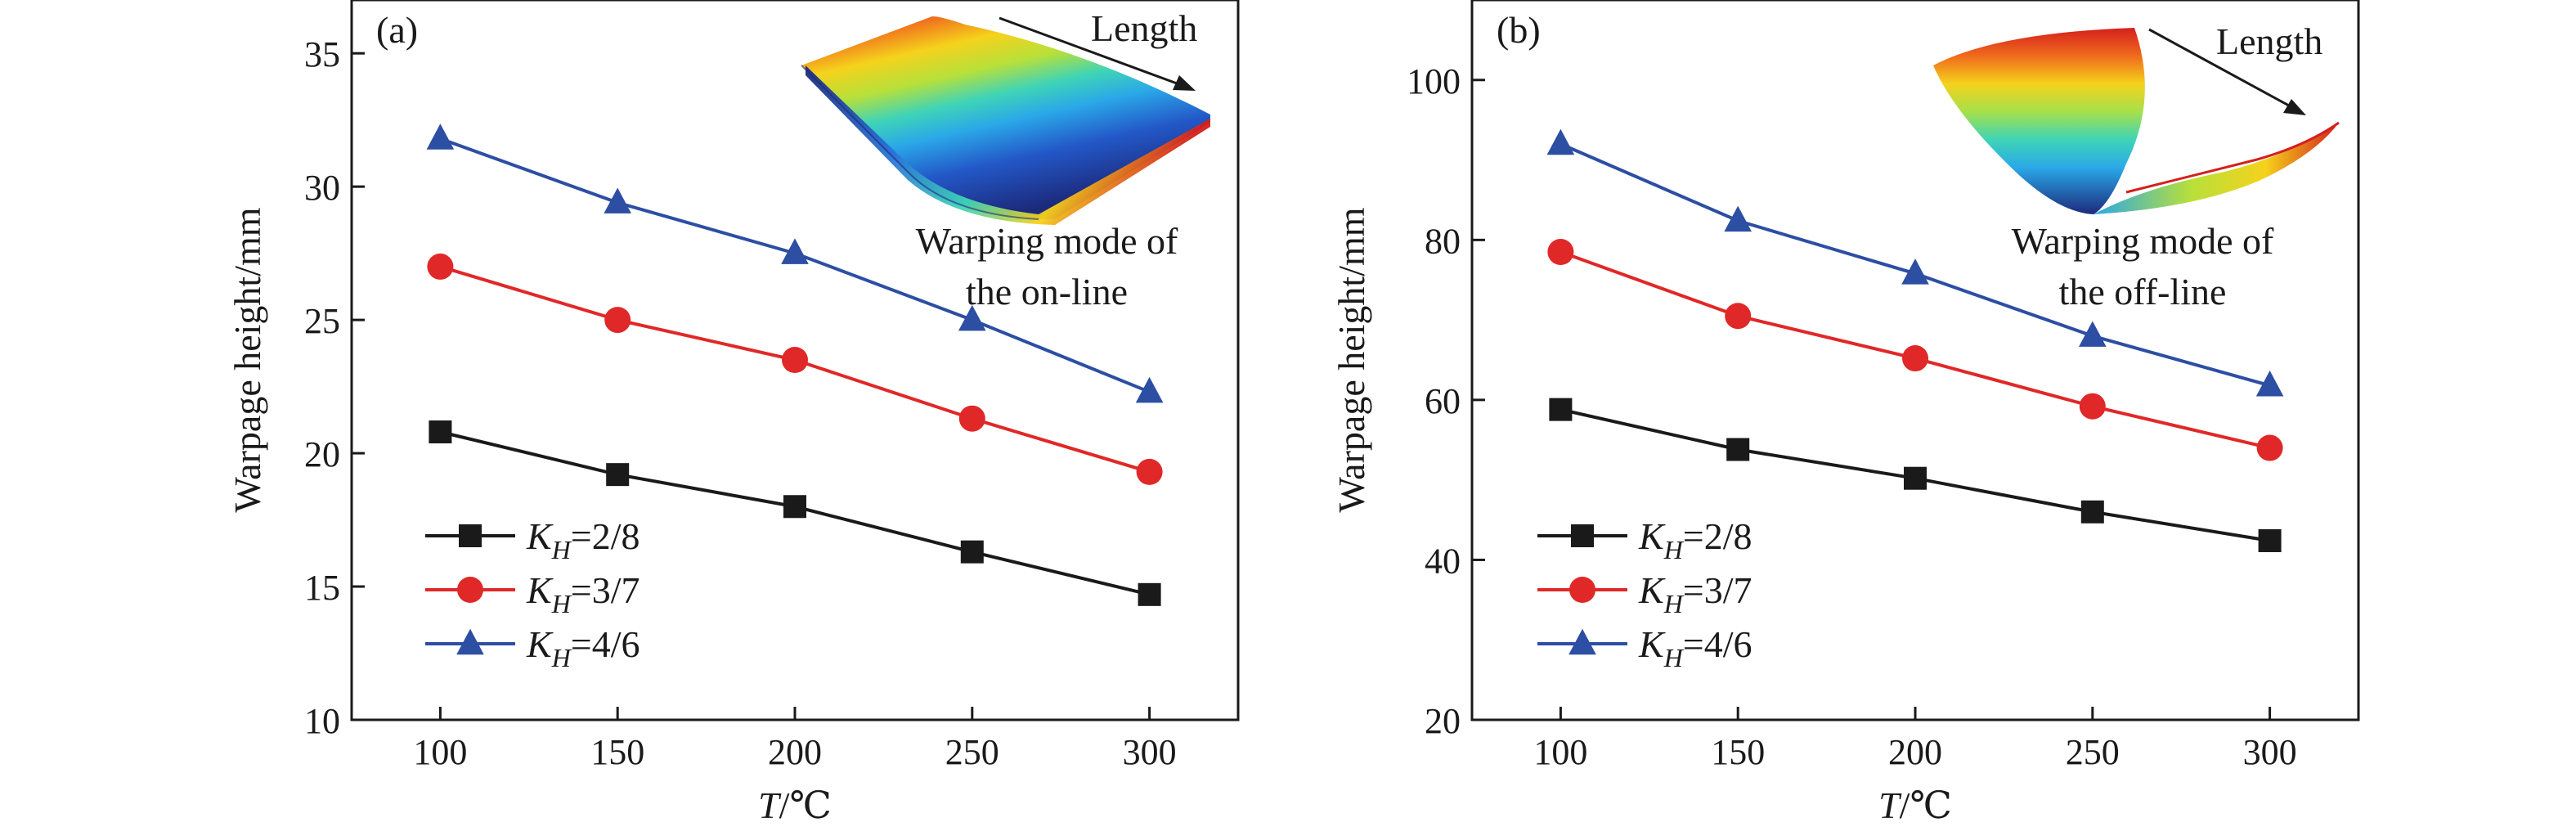 Image resolution: width=2576 pixels, height=836 pixels. I want to click on y-tick-label: 100, so click(1434, 81).